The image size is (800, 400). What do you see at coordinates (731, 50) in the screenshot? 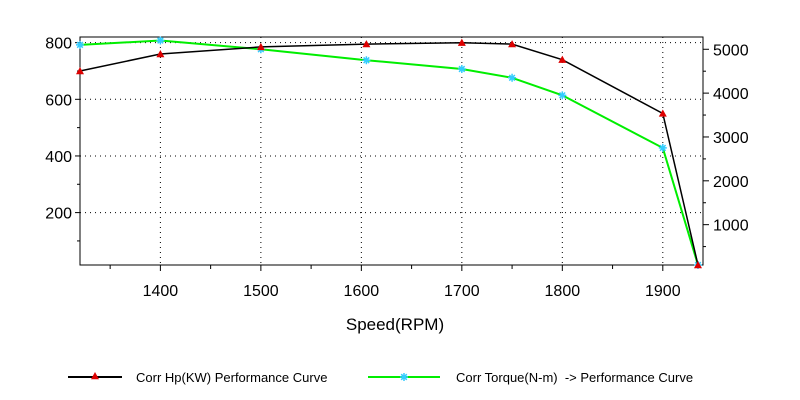
I see `y2-tick-label: 5000` at bounding box center [731, 50].